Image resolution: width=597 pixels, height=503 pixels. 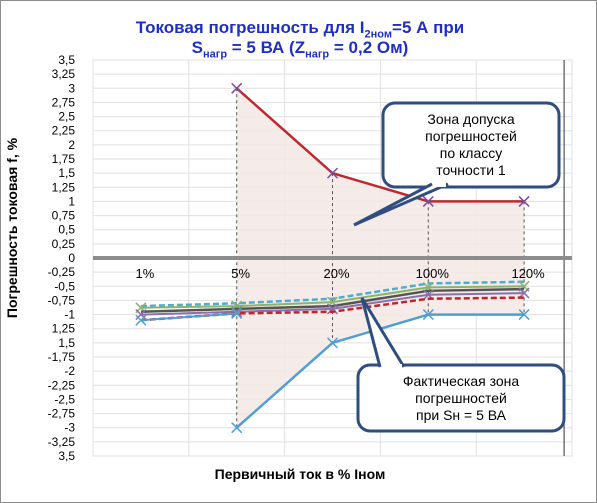 What do you see at coordinates (471, 153) in the screenshot?
I see `annotation-text-tolerance: по классу` at bounding box center [471, 153].